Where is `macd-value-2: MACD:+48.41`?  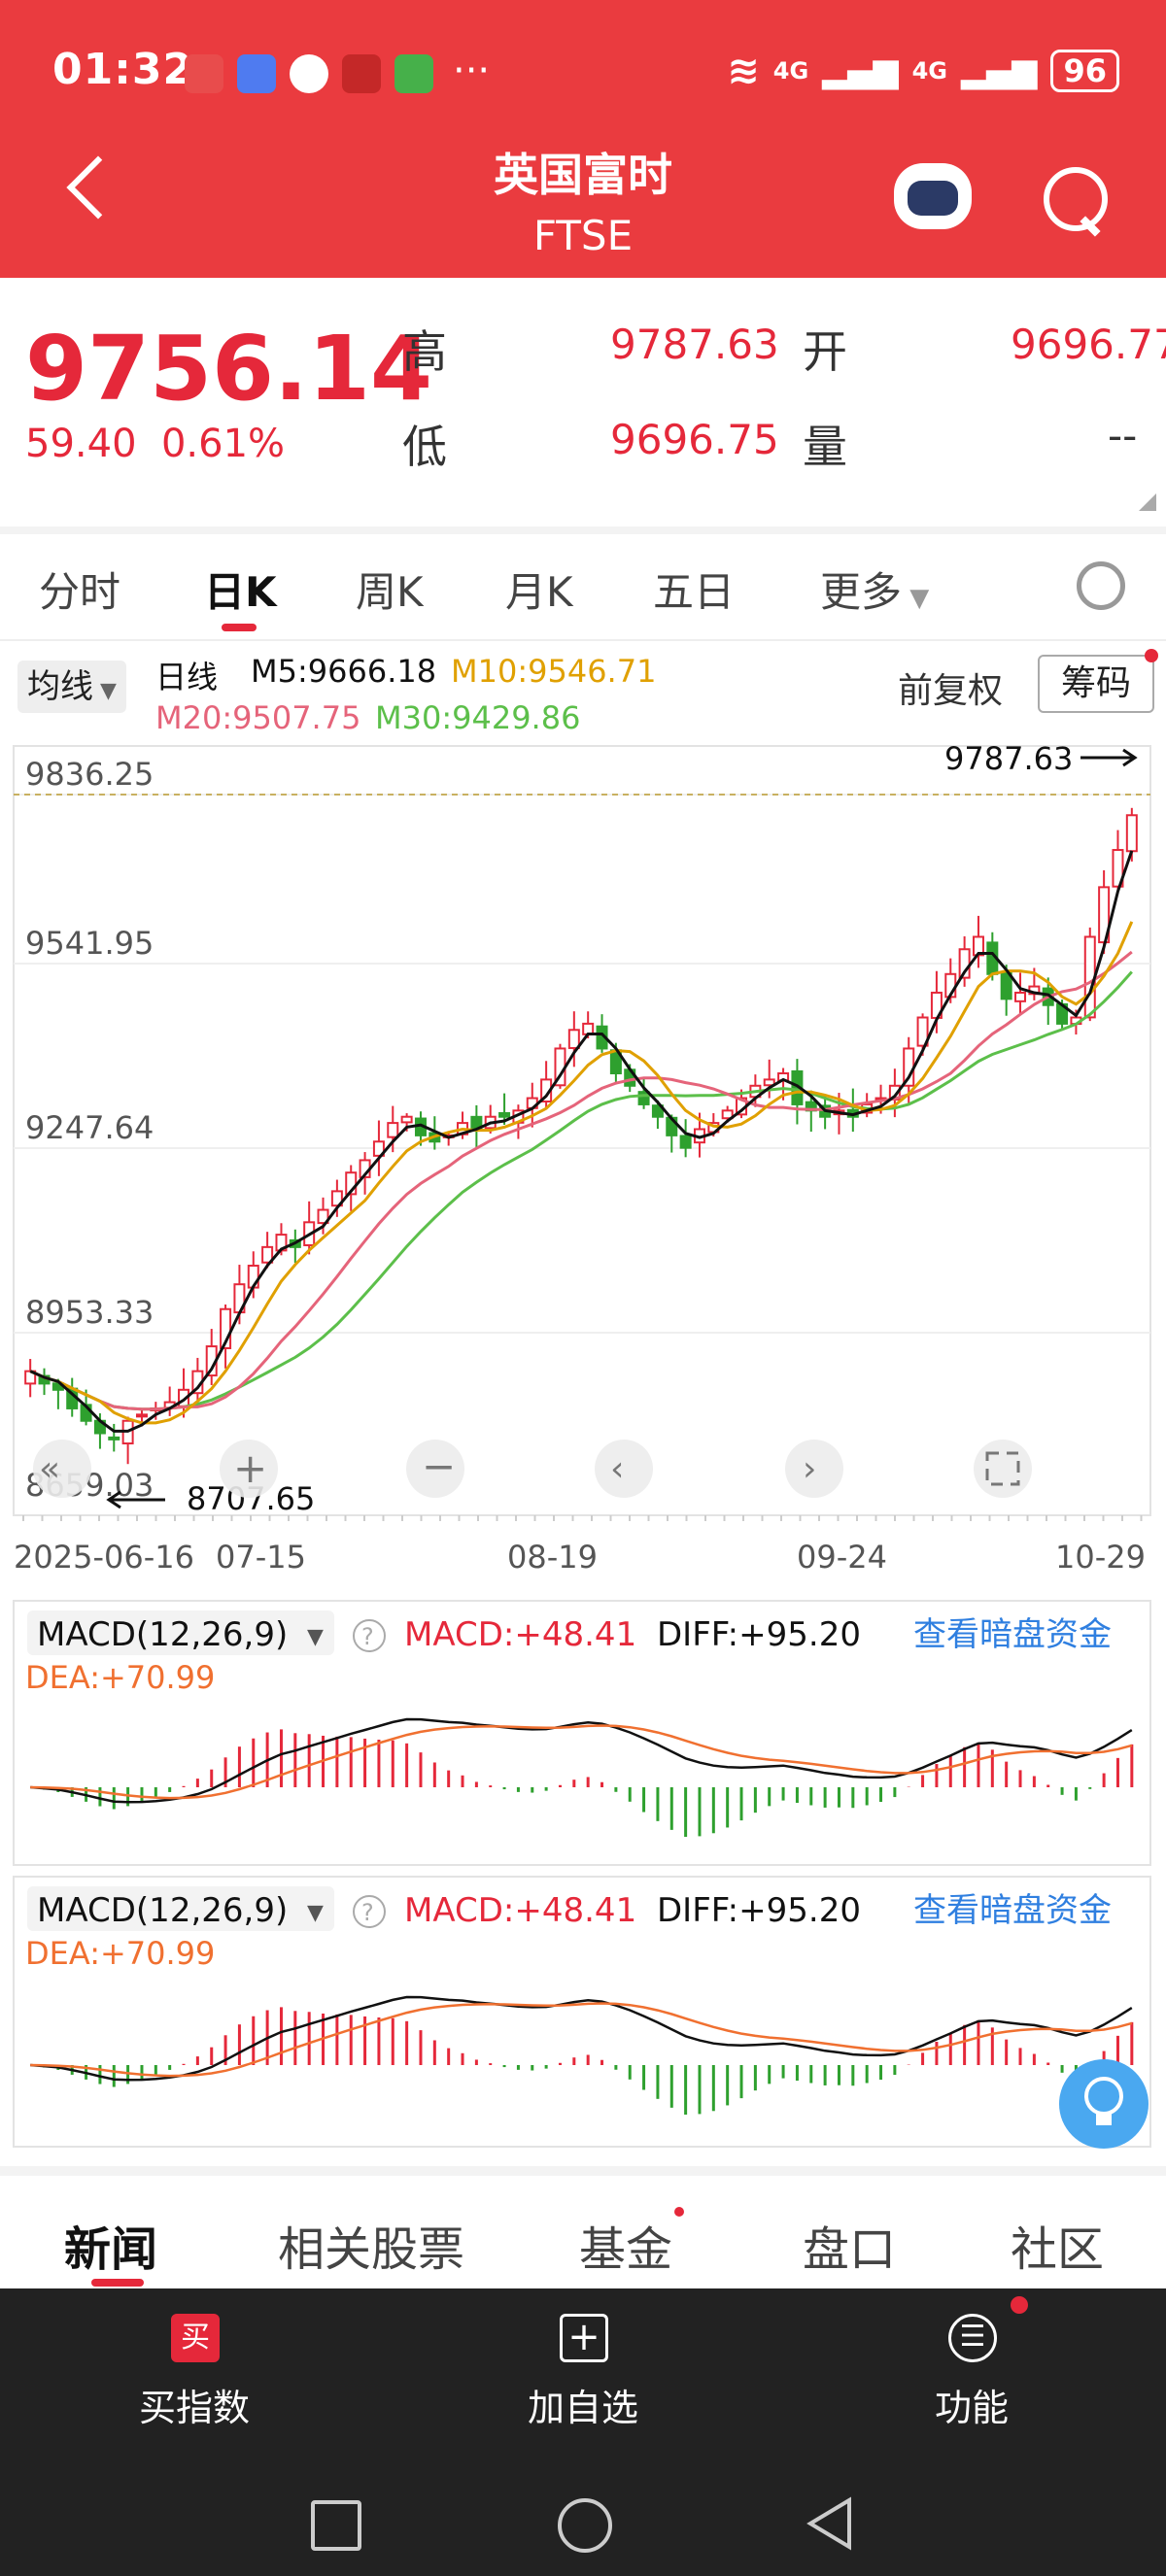 macd-value-2: MACD:+48.41 is located at coordinates (520, 1910).